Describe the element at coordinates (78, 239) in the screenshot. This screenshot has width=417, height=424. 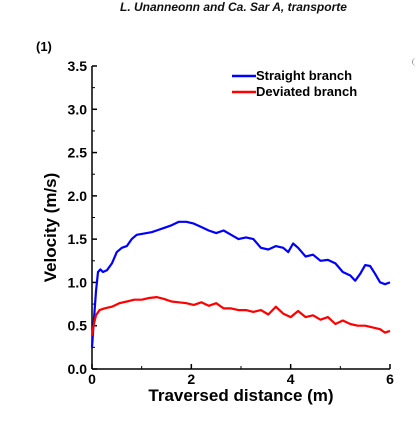
I see `y-tick-label: 1.5` at that location.